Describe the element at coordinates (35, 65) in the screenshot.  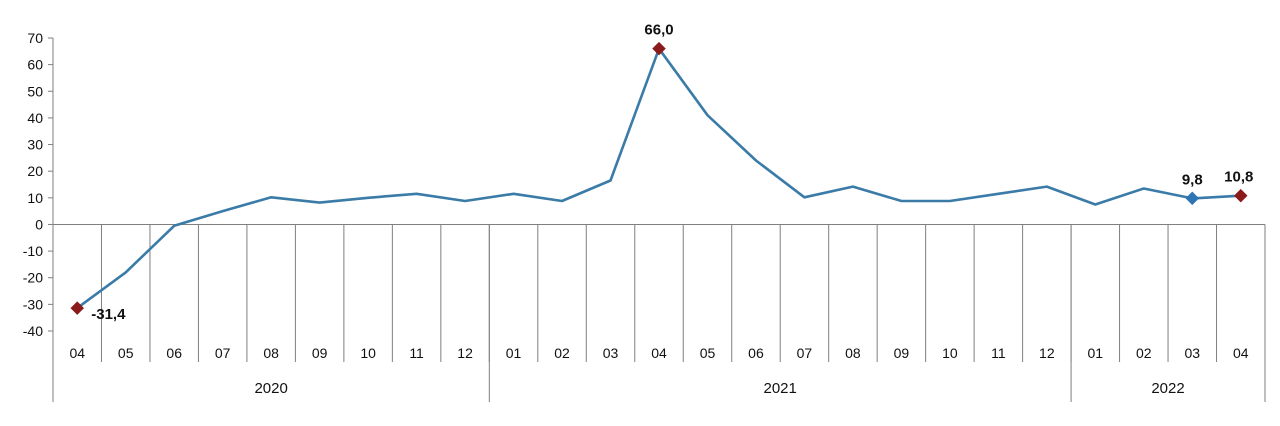
I see `y-tick-label: 60` at that location.